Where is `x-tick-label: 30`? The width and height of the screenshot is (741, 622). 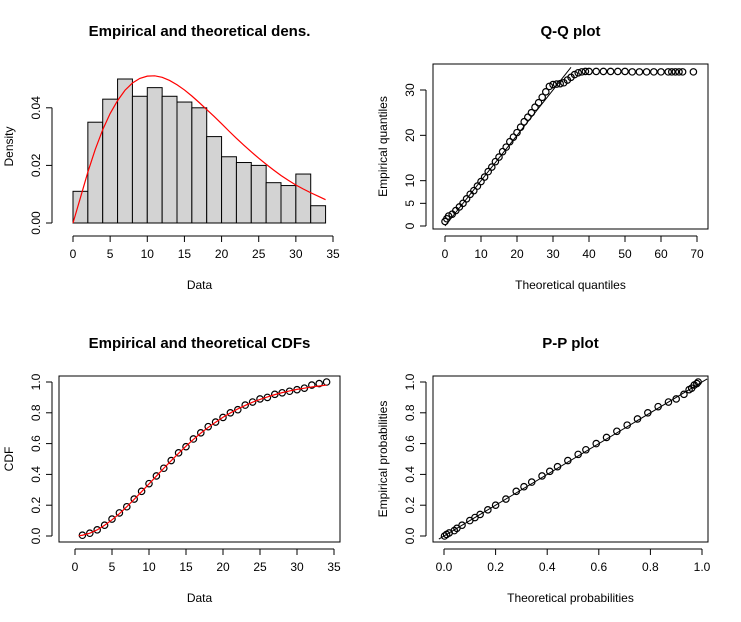 x-tick-label: 30 is located at coordinates (553, 254).